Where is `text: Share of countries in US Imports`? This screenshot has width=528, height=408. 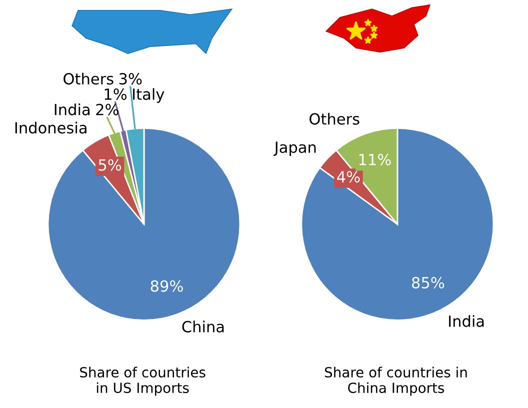
text: Share of countries in US Imports is located at coordinates (143, 381).